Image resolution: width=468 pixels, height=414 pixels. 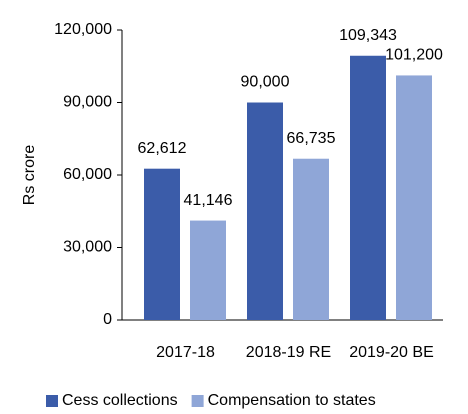 What do you see at coordinates (120, 400) in the screenshot?
I see `legend-label: Cess collections` at bounding box center [120, 400].